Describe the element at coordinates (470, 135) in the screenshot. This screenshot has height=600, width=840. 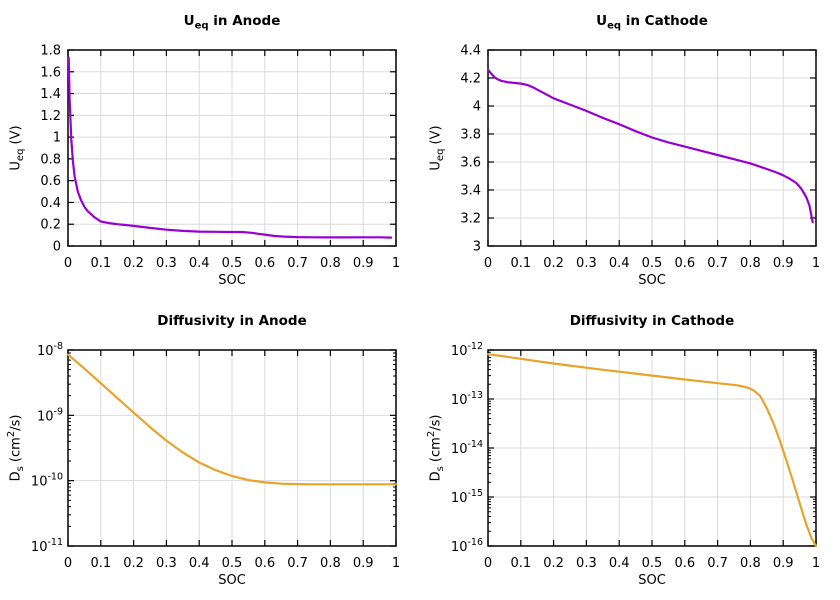
I see `y-tick-label: 3.8` at that location.